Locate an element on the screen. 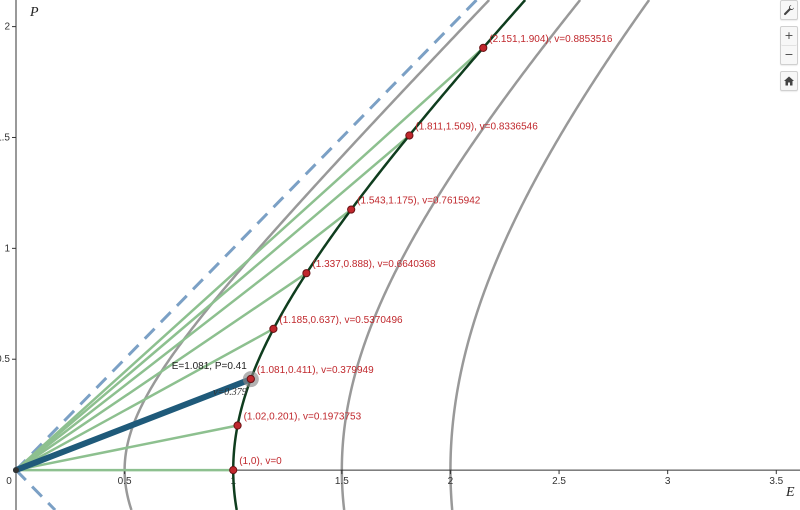 This screenshot has height=510, width=800. point-label-2: (1.081,0.411), v=0.379949 is located at coordinates (315, 370).